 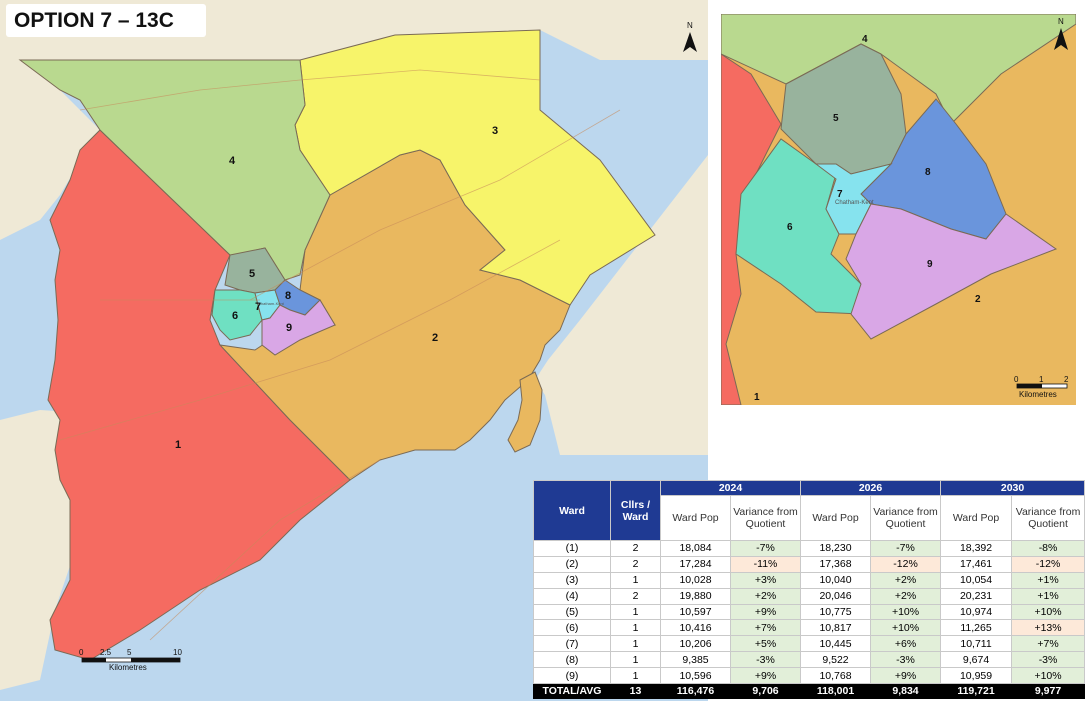 What do you see at coordinates (765, 644) in the screenshot?
I see `cell-var2024: +5%` at bounding box center [765, 644].